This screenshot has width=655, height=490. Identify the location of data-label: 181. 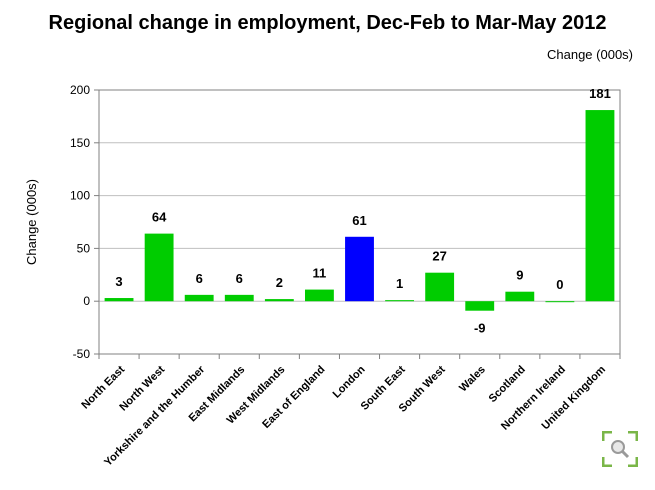
(600, 93).